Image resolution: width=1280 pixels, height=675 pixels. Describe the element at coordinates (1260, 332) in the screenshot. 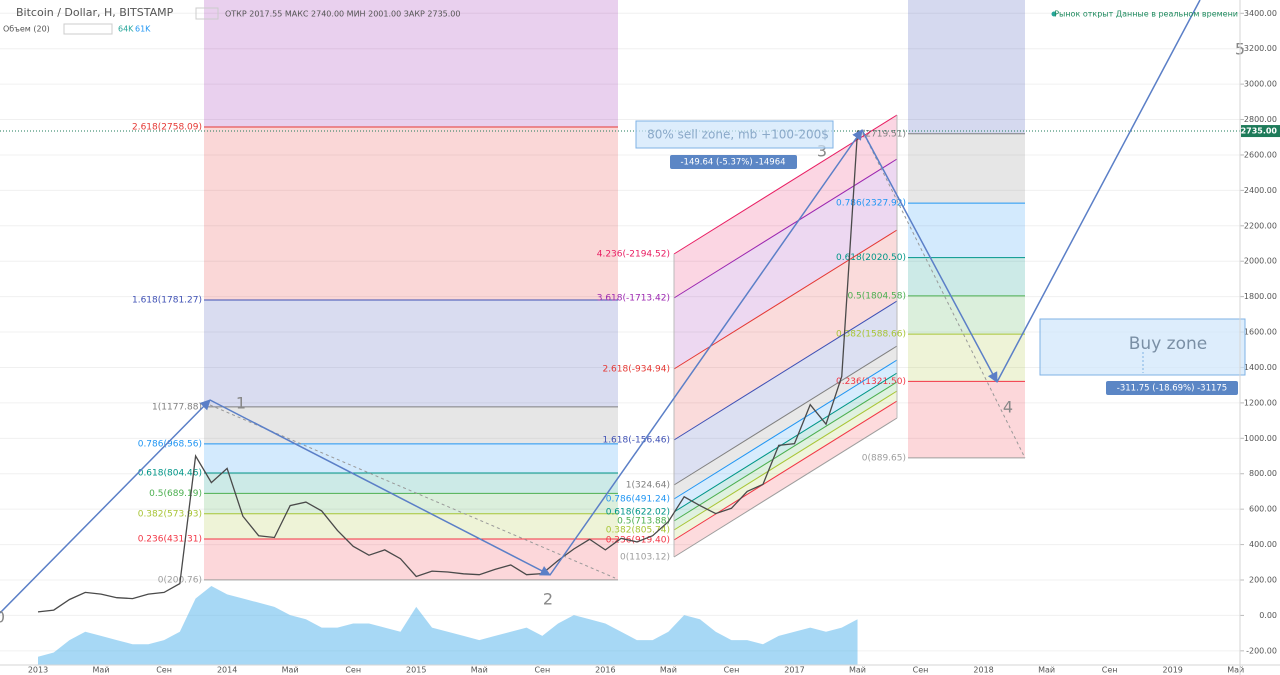

I see `y-tick-label: 1600.00` at that location.